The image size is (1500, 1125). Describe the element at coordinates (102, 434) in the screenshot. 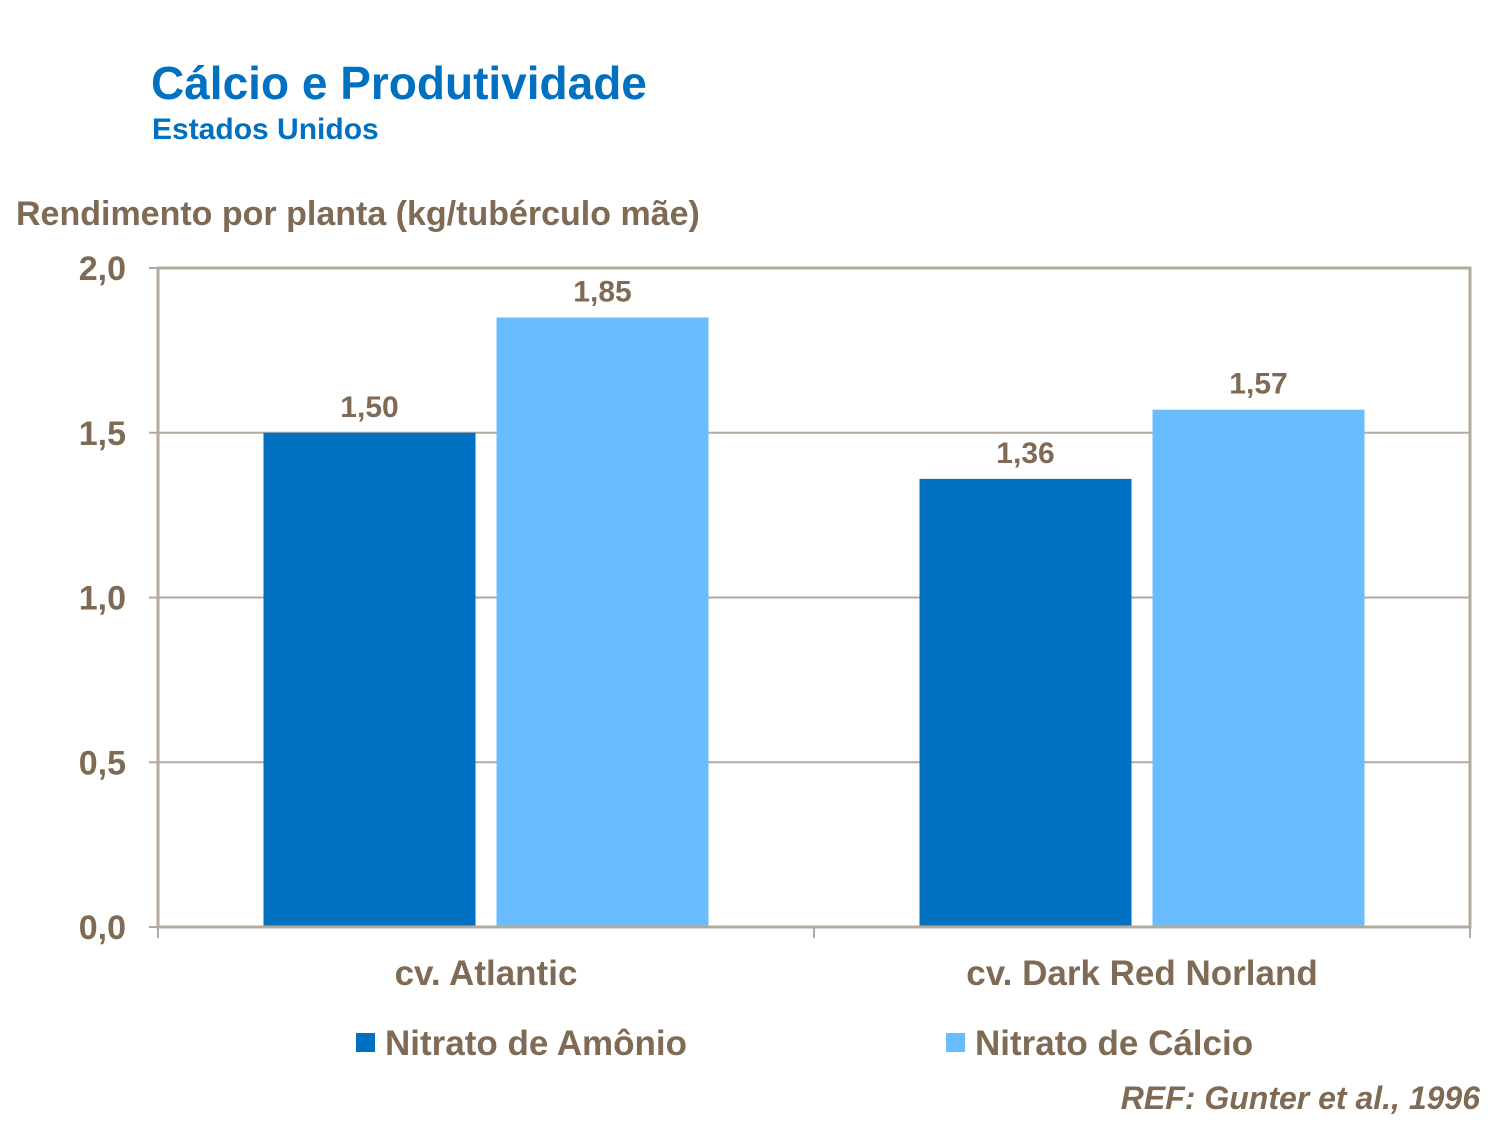

I see `y-tick-label: 1,5` at that location.